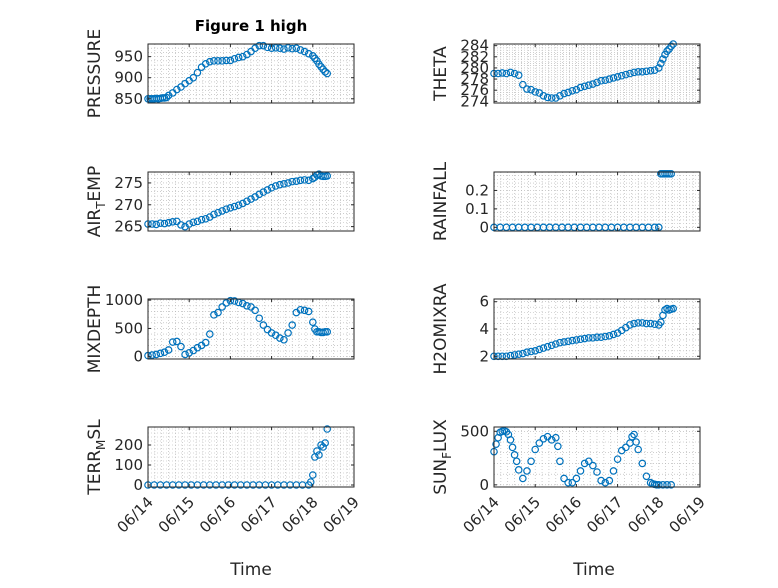 This screenshot has width=778, height=588. I want to click on x-tick-label: 06/17, so click(258, 514).